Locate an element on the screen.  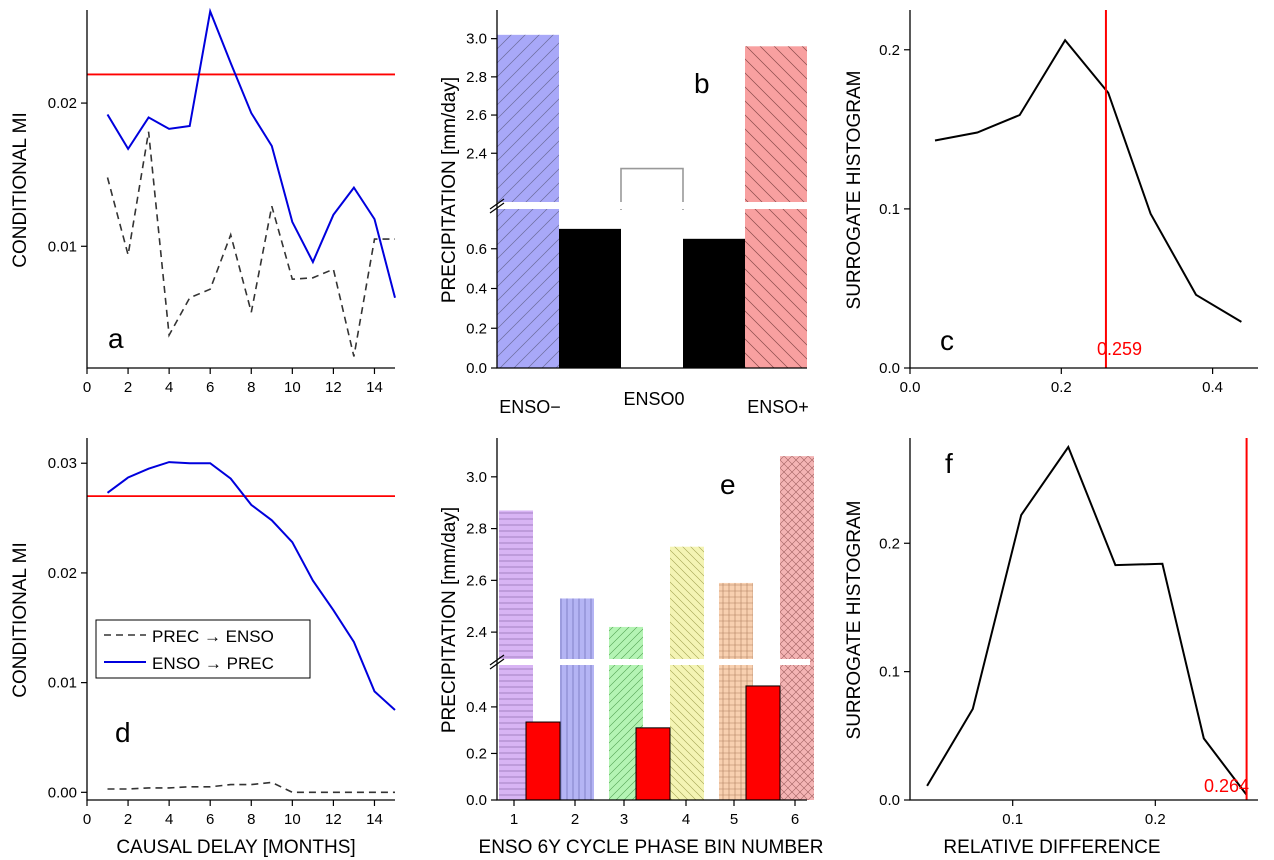
panel-b-ytick-label-lower-3: 0.6 is located at coordinates (476, 249).